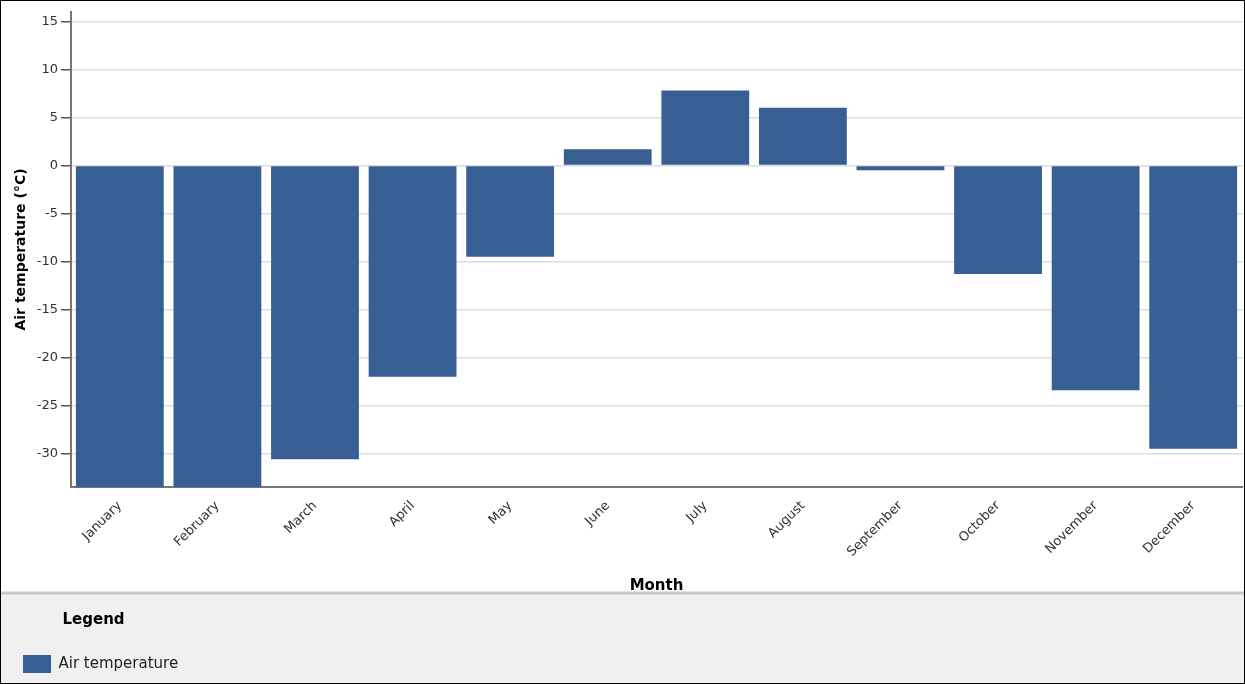 This screenshot has height=684, width=1245. What do you see at coordinates (20, 249) in the screenshot?
I see `y-axis-title: Air temperature (°C)` at bounding box center [20, 249].